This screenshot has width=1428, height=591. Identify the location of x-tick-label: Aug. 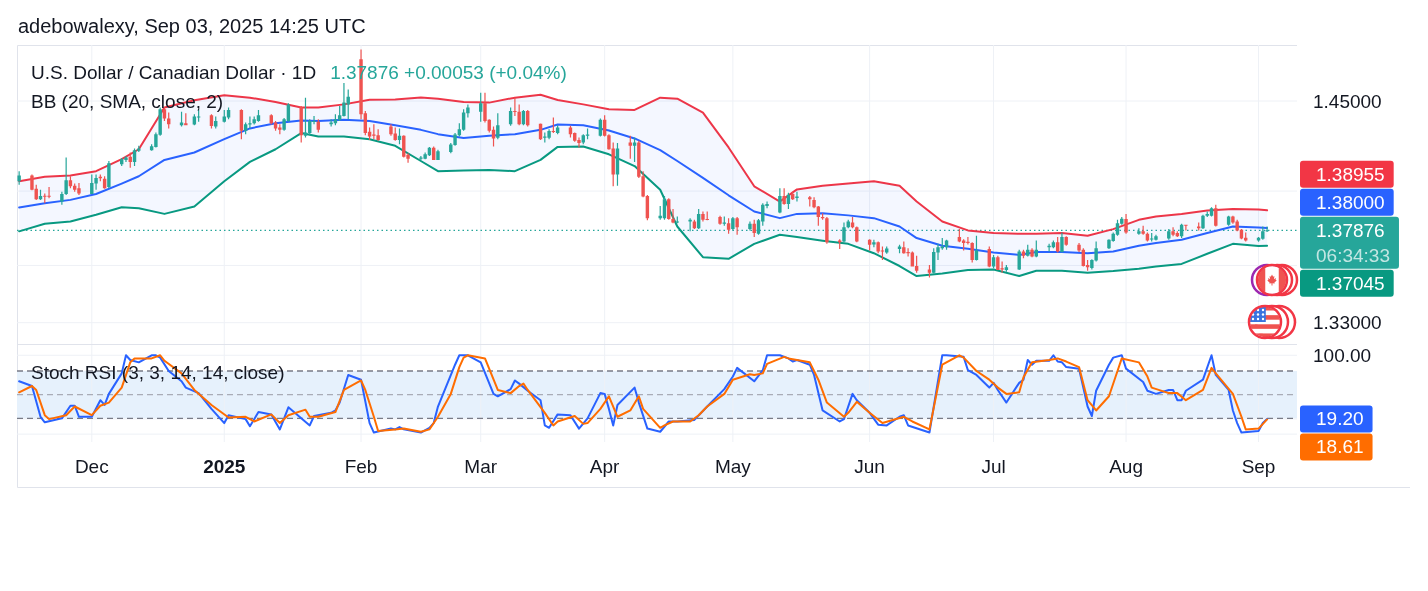
(1126, 466).